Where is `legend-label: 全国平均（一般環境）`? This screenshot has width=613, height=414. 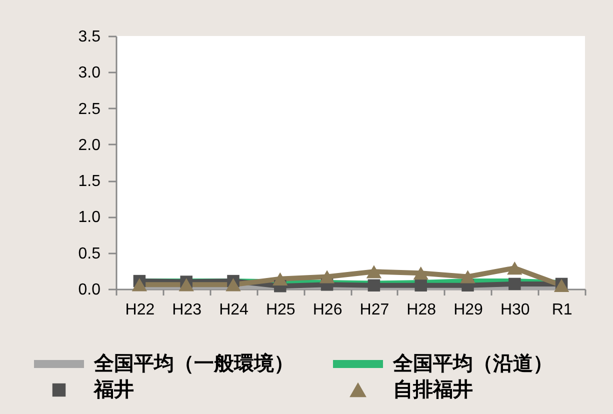 legend-label: 全国平均（一般環境） is located at coordinates (193, 363).